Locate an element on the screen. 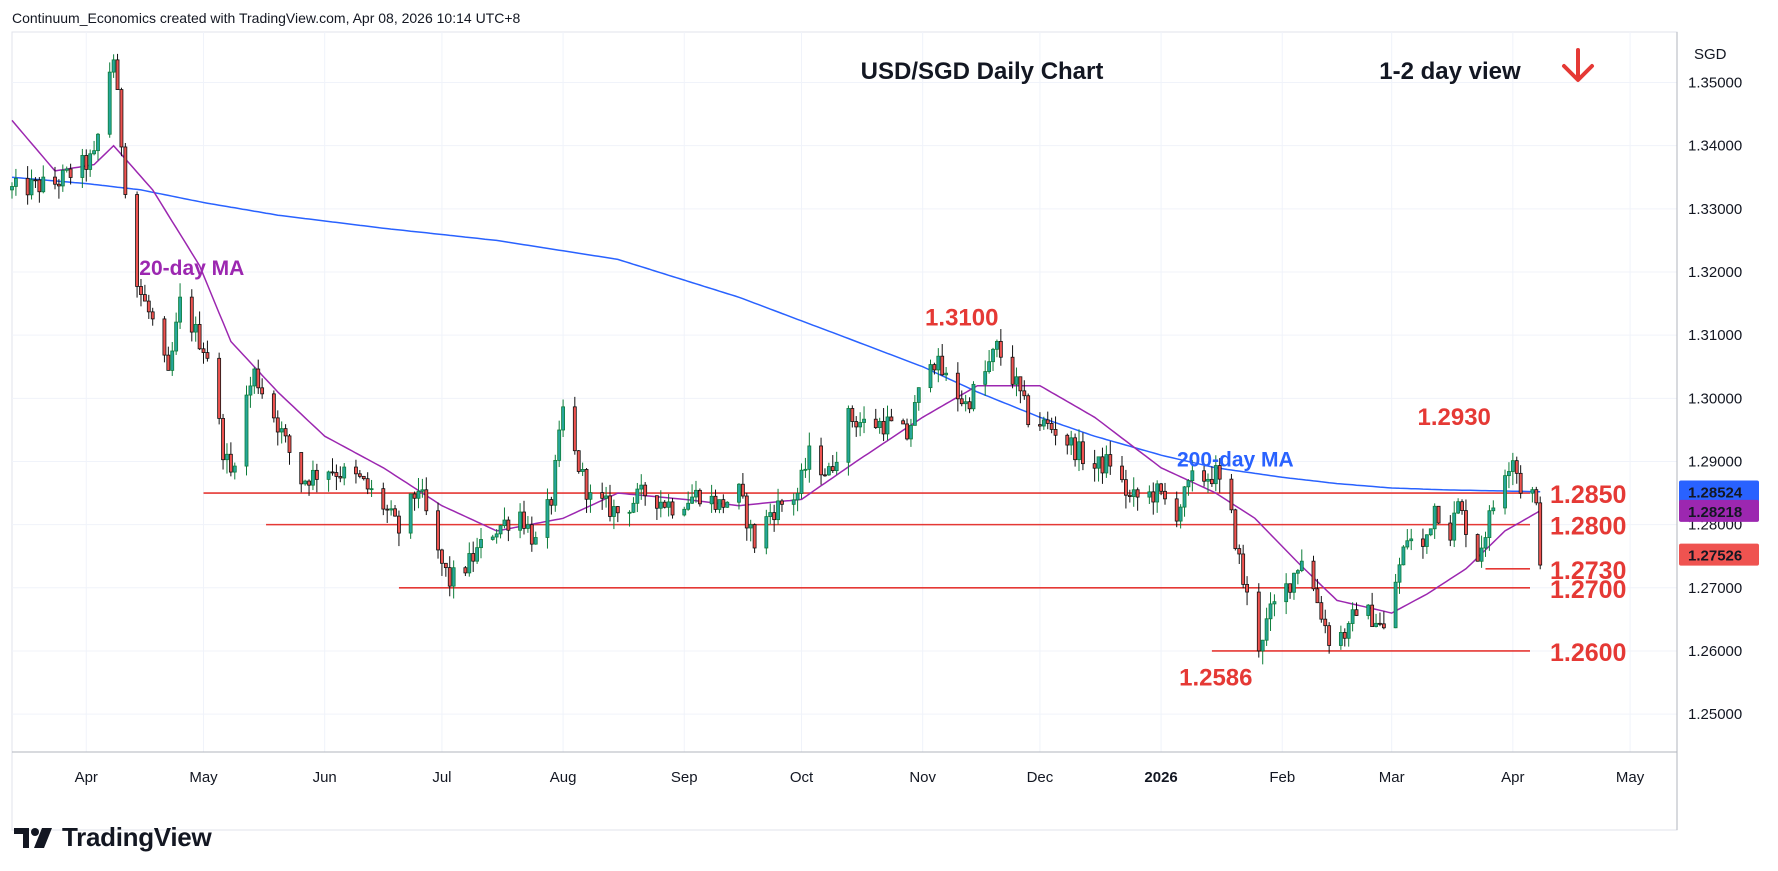 The height and width of the screenshot is (871, 1778). tradingview-logo: TradingView is located at coordinates (113, 837).